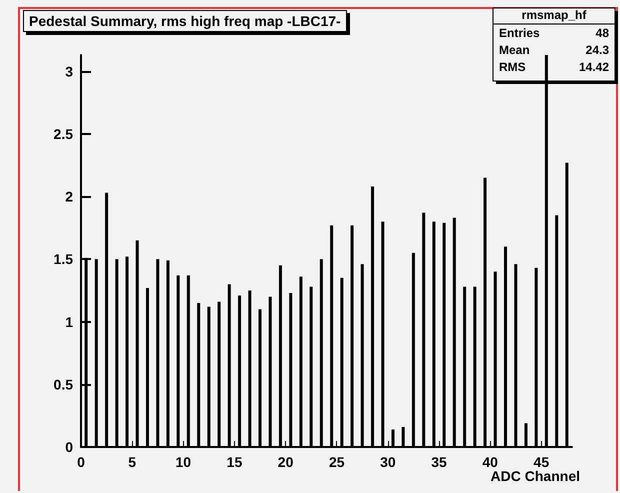 The width and height of the screenshot is (620, 493). Describe the element at coordinates (64, 134) in the screenshot. I see `y-tick-label: 2.5` at that location.